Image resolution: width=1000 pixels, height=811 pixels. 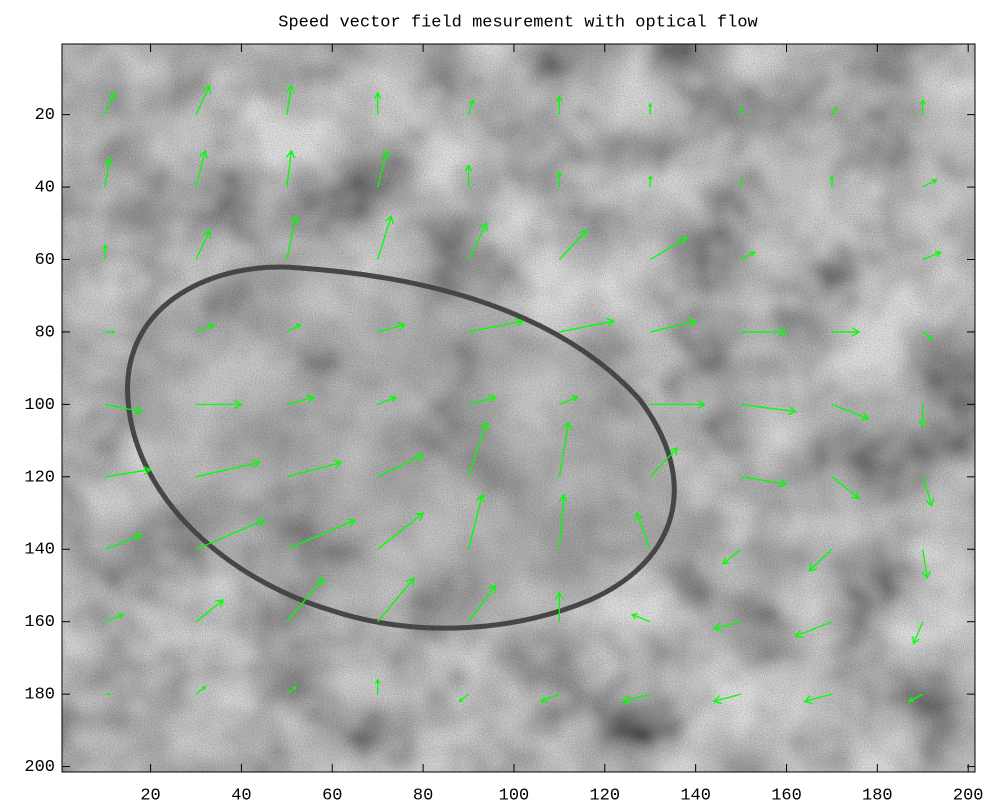 I want to click on x-tick-label: 140, so click(x=695, y=795).